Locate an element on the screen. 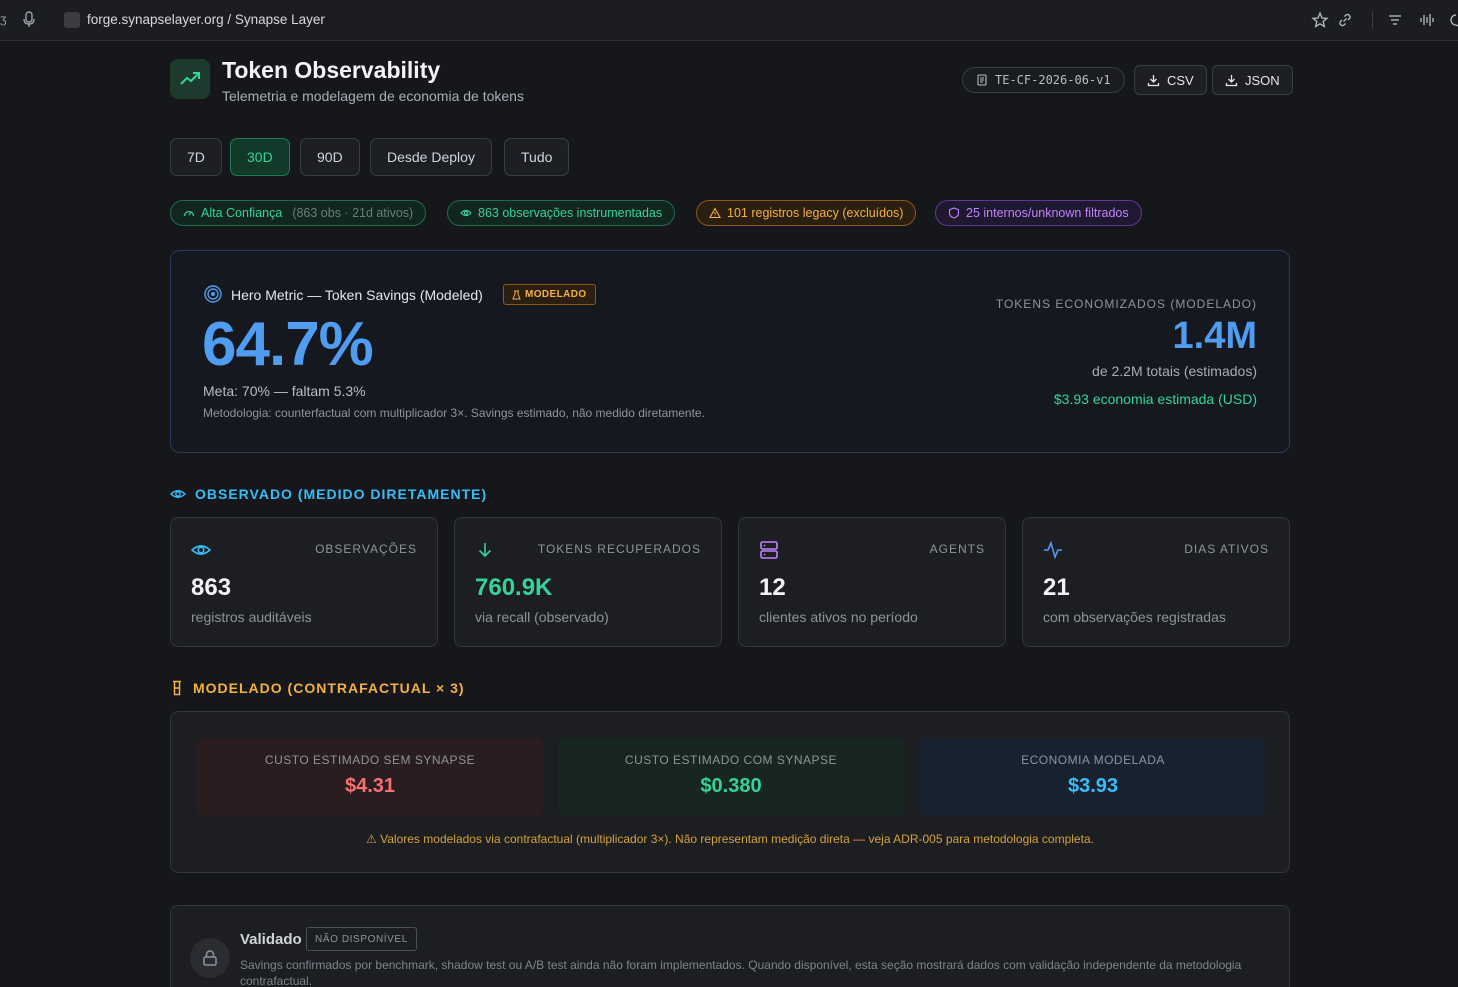 This screenshot has height=987, width=1458. cost-with-synapse: CUSTO ESTIMADO COM SYNAPSE $0.380 is located at coordinates (731, 777).